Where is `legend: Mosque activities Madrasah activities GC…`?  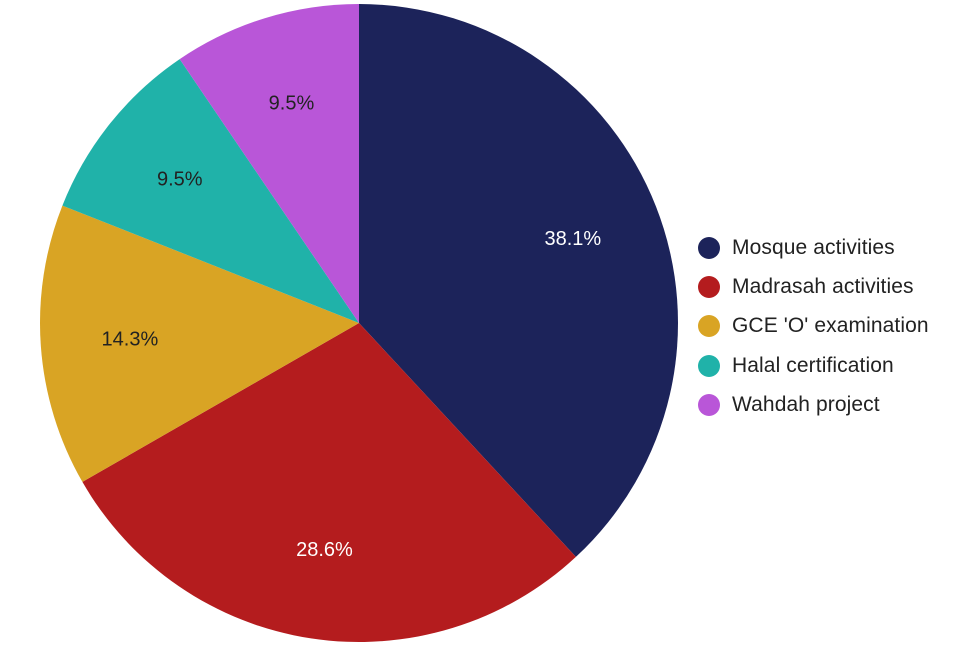
legend: Mosque activities Madrasah activities GC… is located at coordinates (830, 326).